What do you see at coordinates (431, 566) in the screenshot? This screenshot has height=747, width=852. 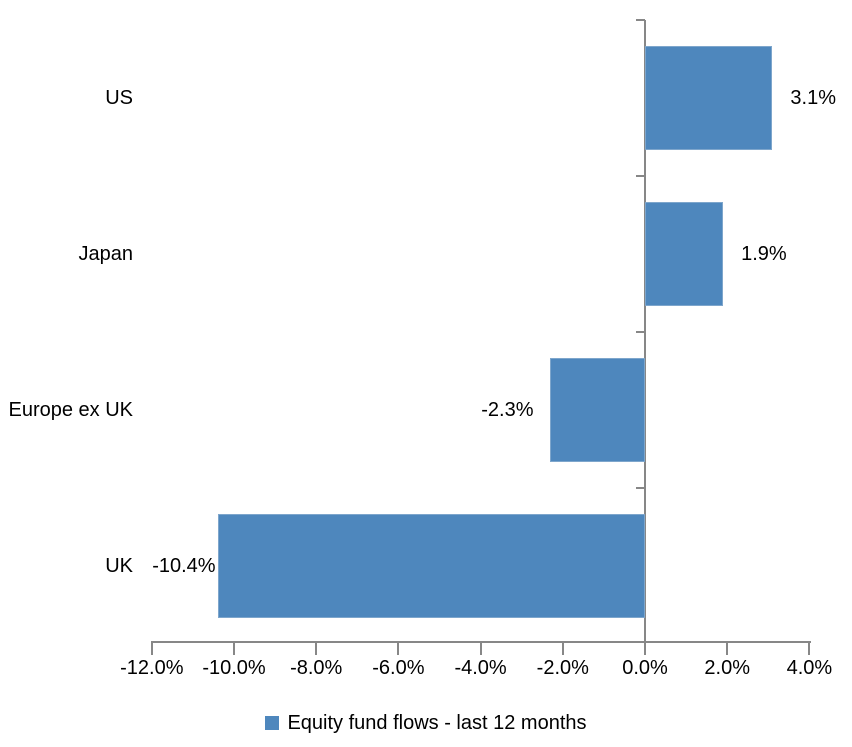 I see `bar-uk` at bounding box center [431, 566].